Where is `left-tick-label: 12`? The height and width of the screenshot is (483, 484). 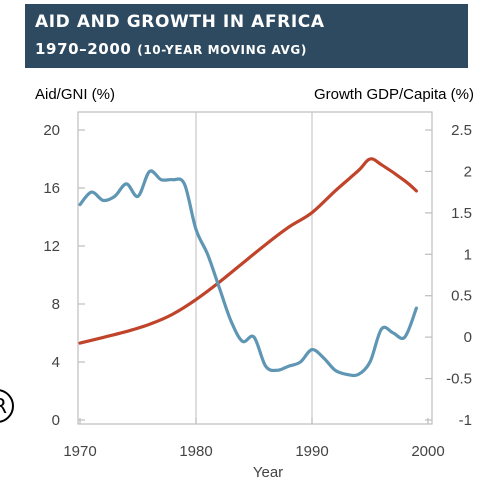
left-tick-label: 12 is located at coordinates (51, 246).